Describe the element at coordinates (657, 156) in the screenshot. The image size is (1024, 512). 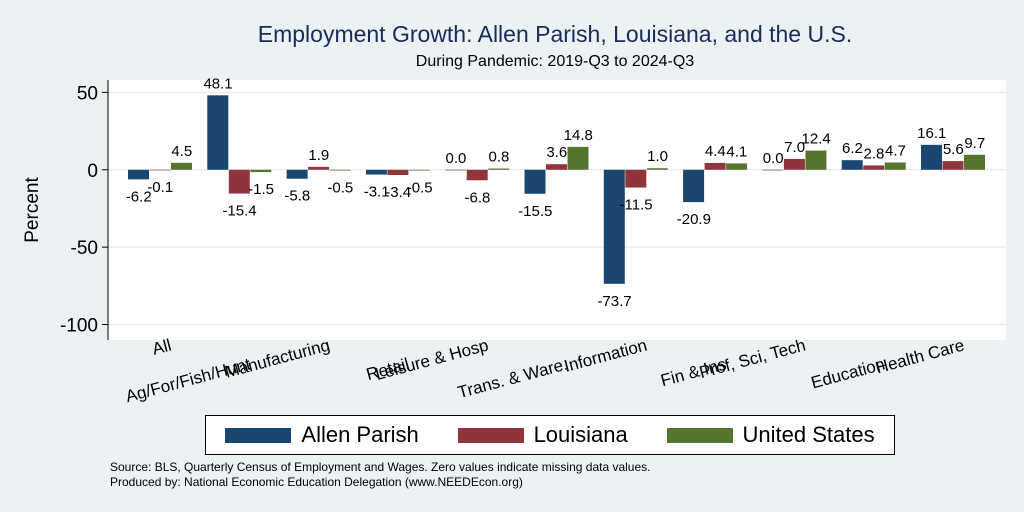
I see `data-label: 1.0` at that location.